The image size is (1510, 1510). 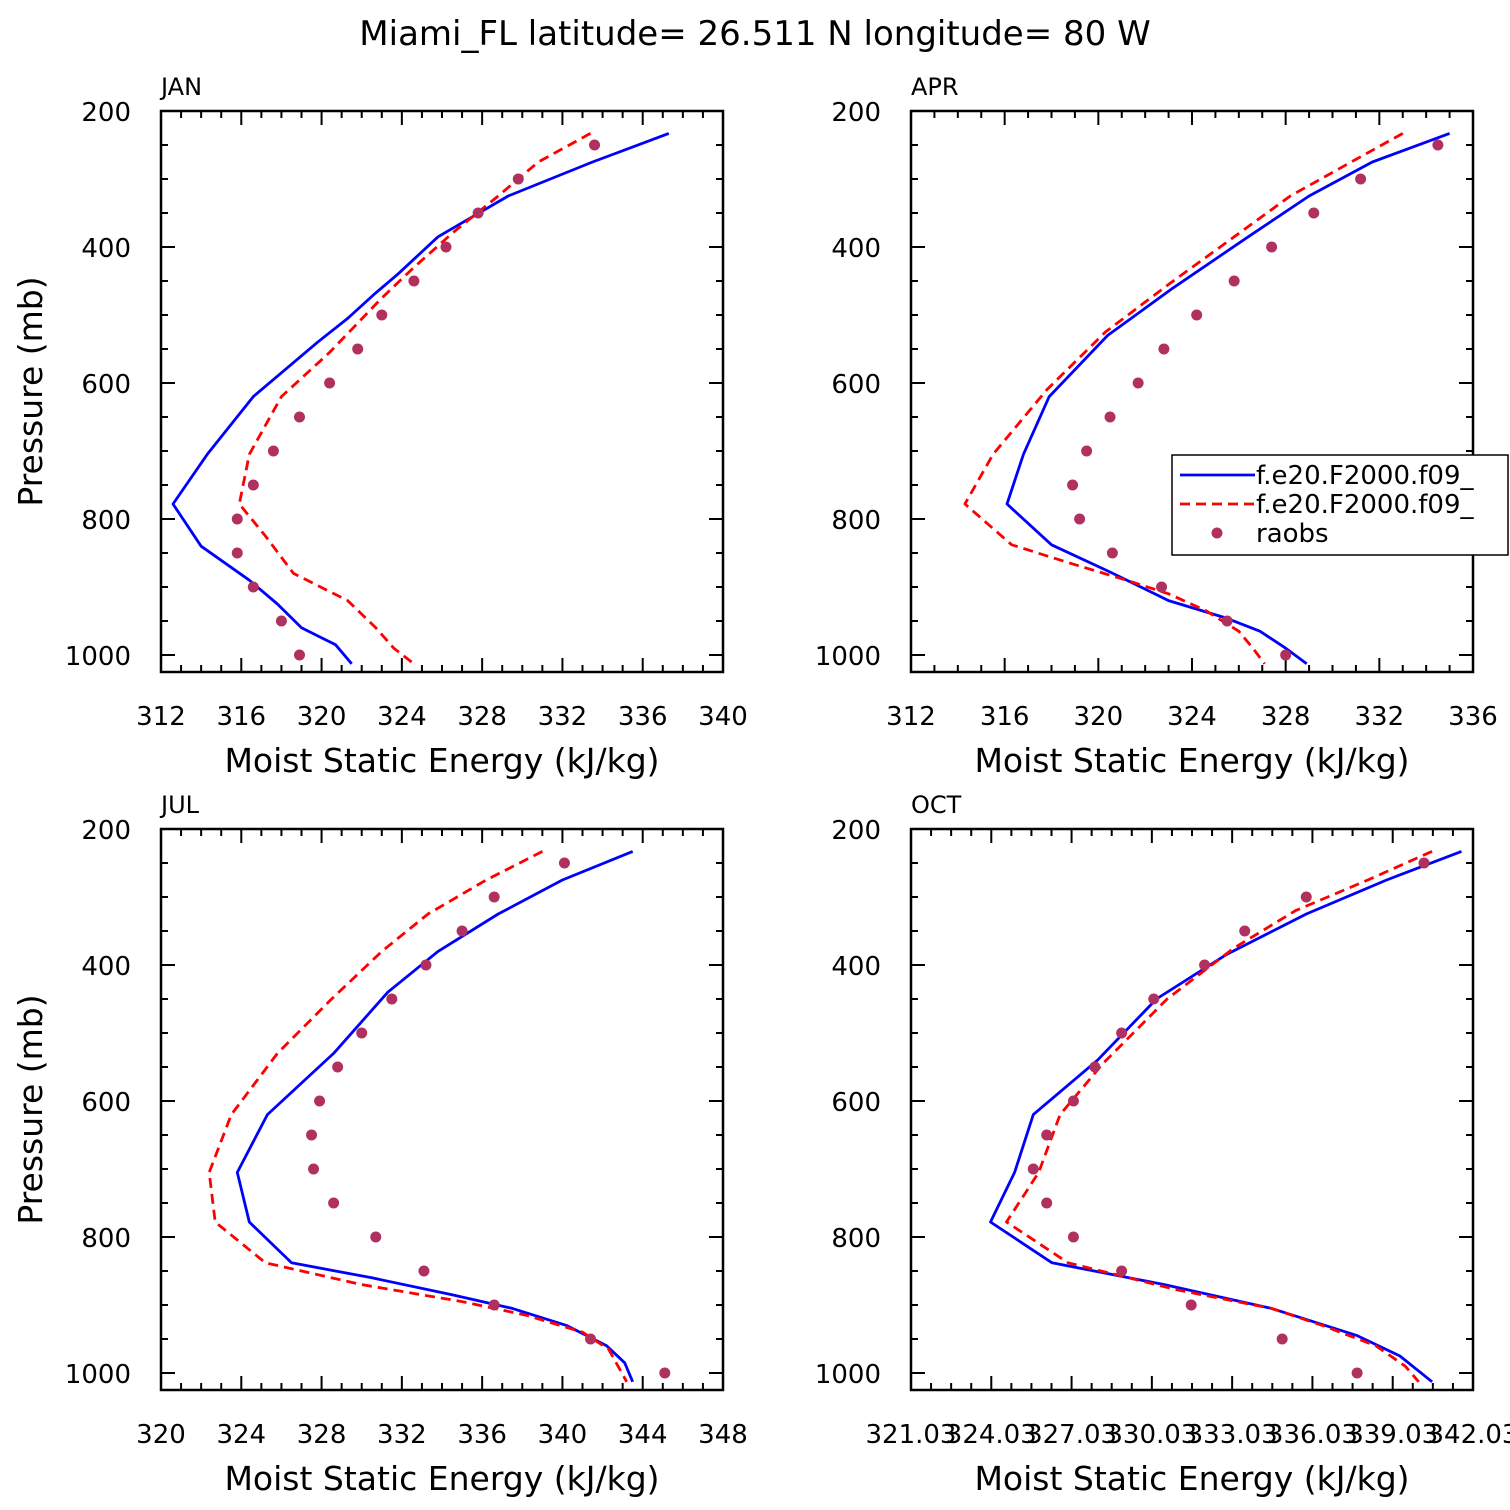 I want to click on x-tick-label: 333.03, so click(x=1232, y=1435).